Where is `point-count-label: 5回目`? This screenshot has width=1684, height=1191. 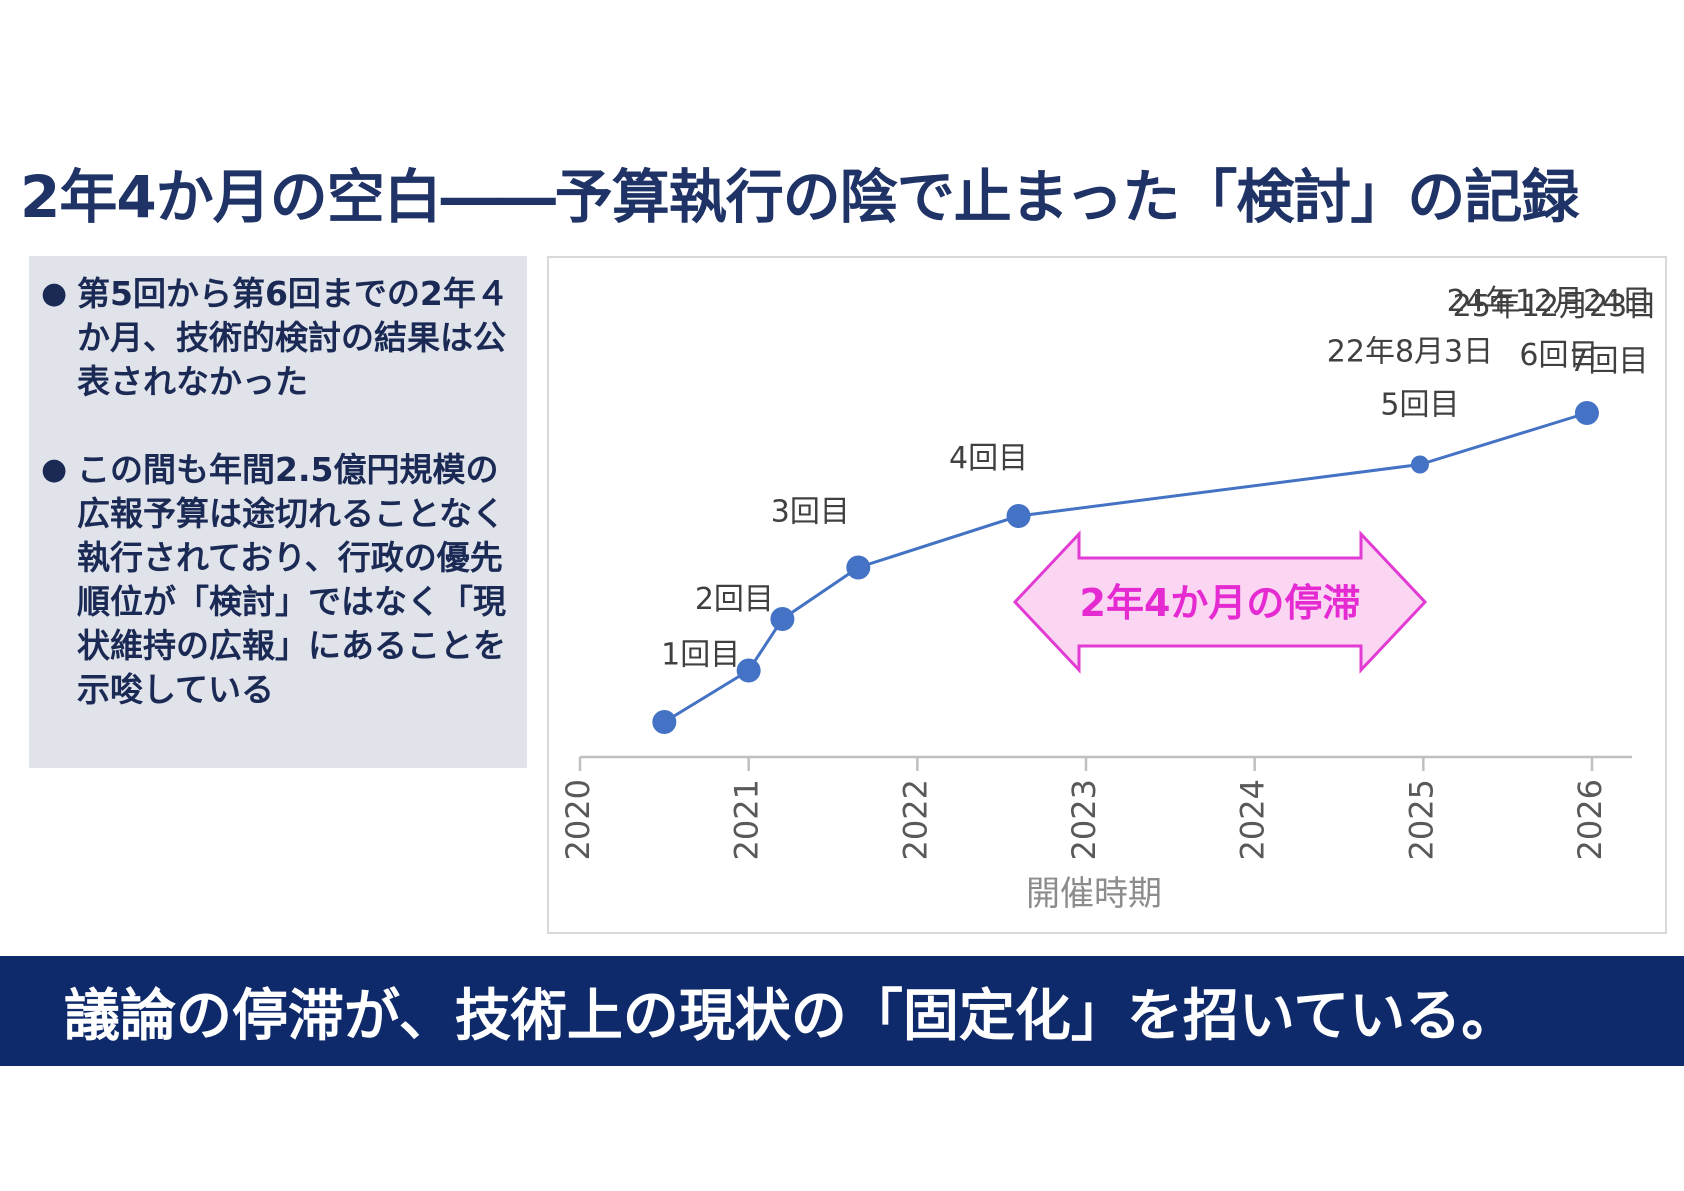 point-count-label: 5回目 is located at coordinates (1419, 405).